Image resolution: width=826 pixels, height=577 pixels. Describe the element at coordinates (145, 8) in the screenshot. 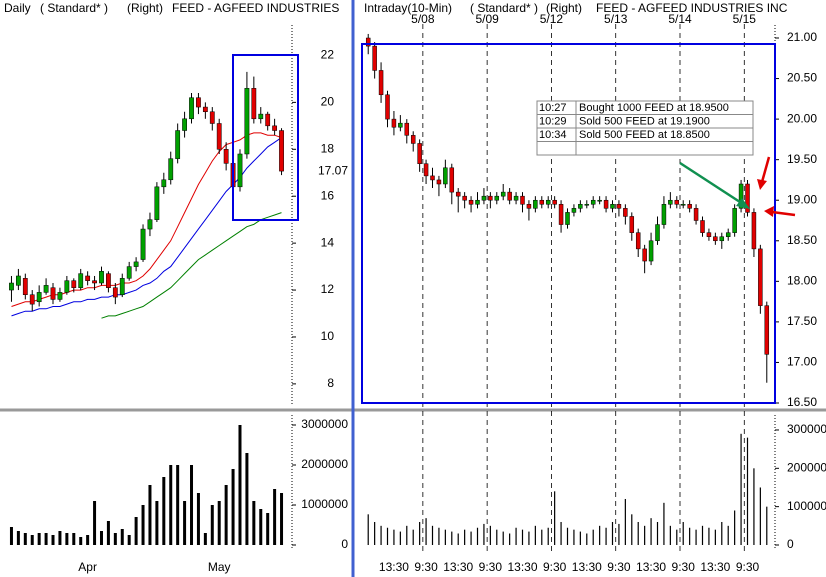

I see `side: (Right)` at that location.